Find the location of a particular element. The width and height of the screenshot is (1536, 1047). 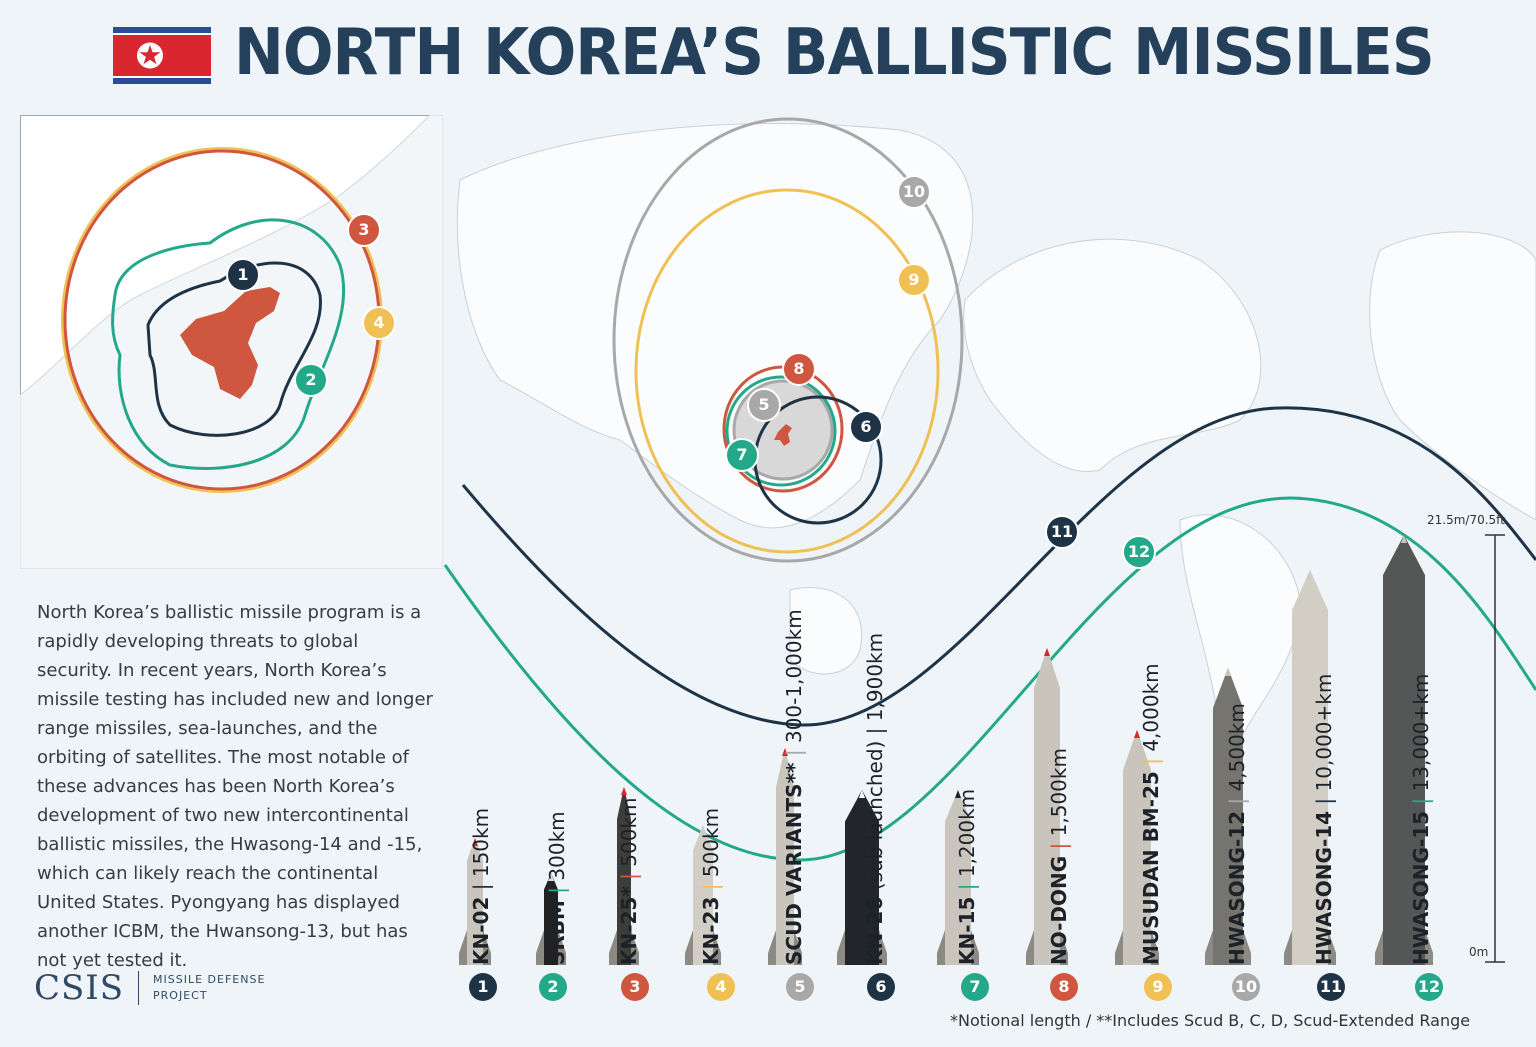

inset-marker: 2 is located at coordinates (311, 380).